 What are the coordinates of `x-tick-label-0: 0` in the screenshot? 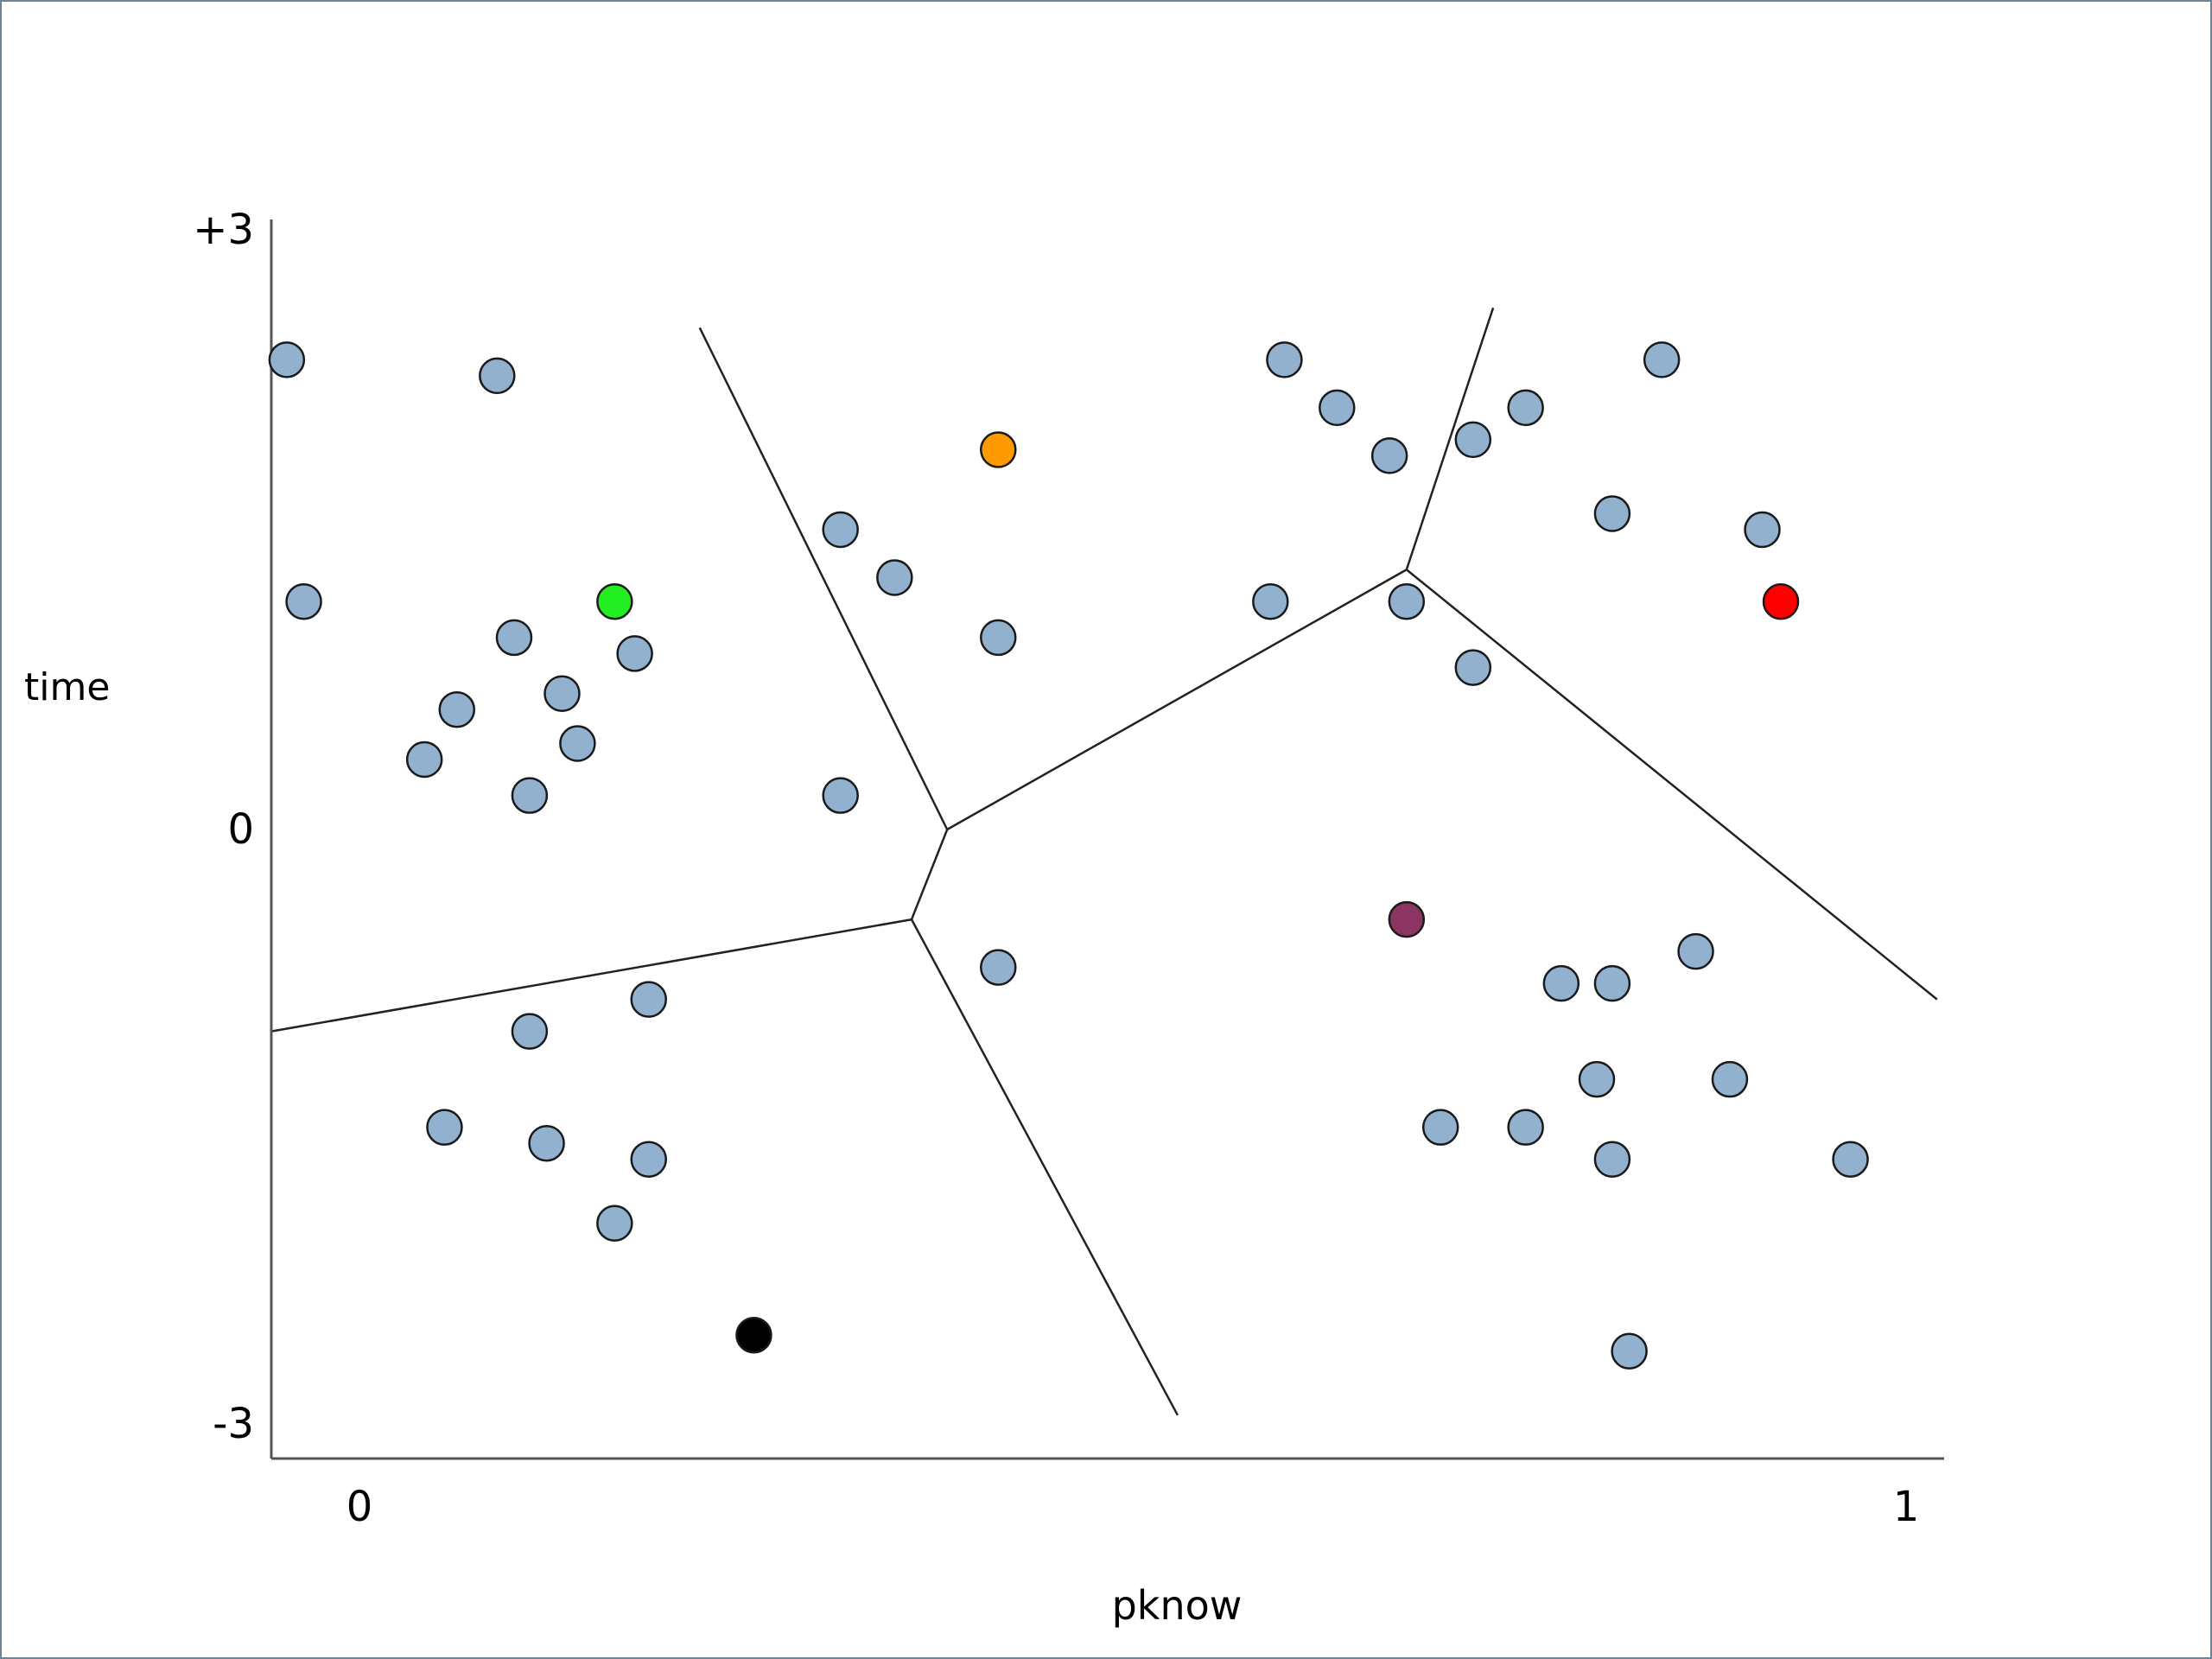 It's located at (359, 1507).